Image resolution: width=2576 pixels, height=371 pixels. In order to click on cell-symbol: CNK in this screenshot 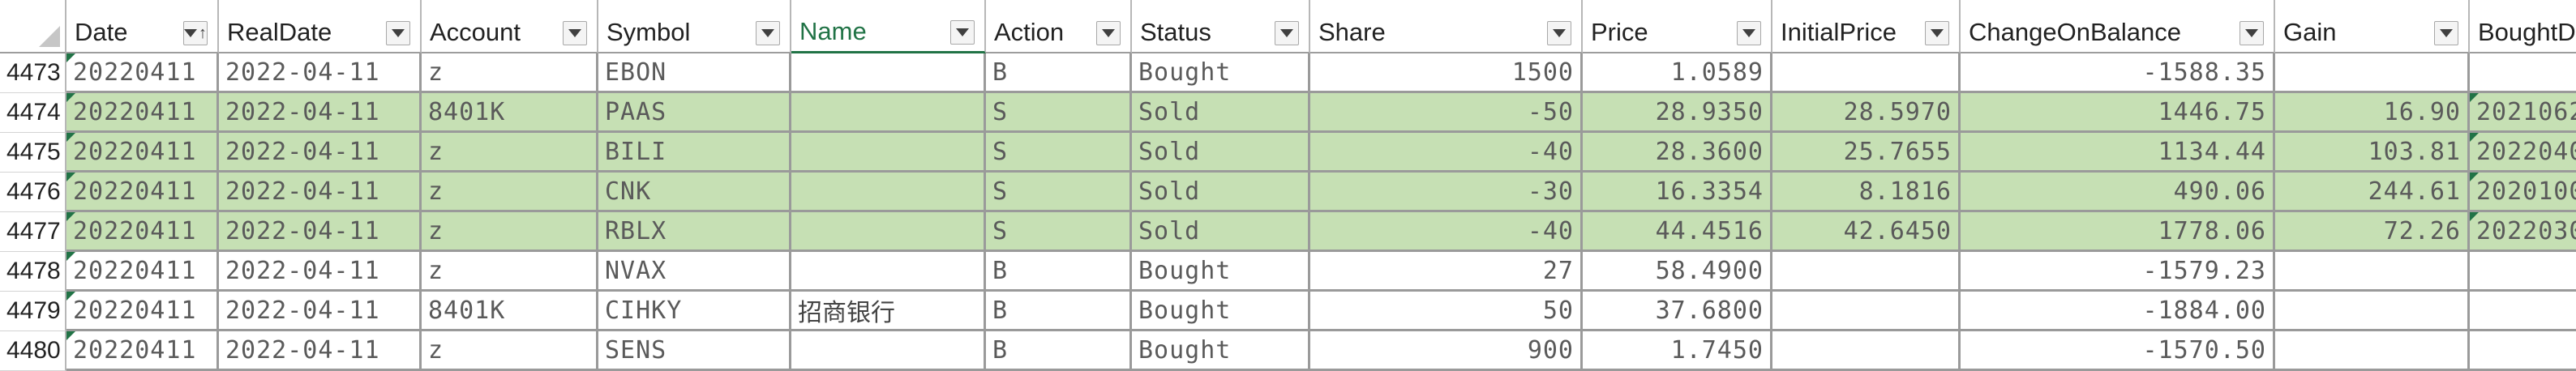, I will do `click(694, 192)`.